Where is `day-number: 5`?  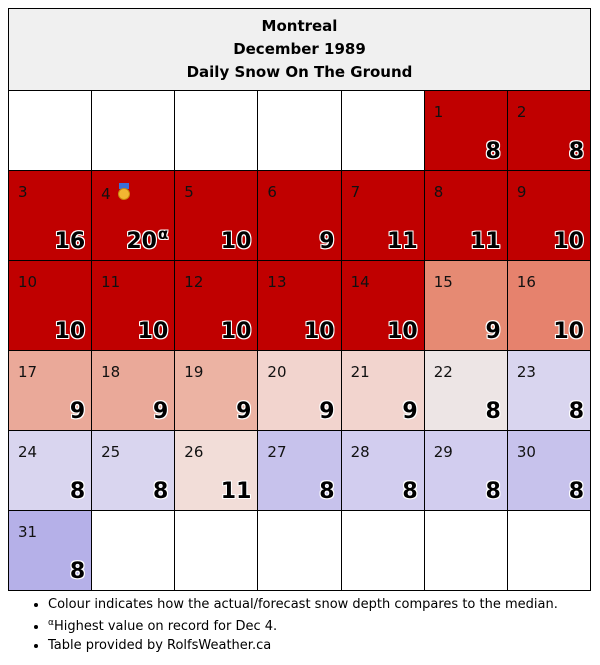
day-number: 5 is located at coordinates (189, 192).